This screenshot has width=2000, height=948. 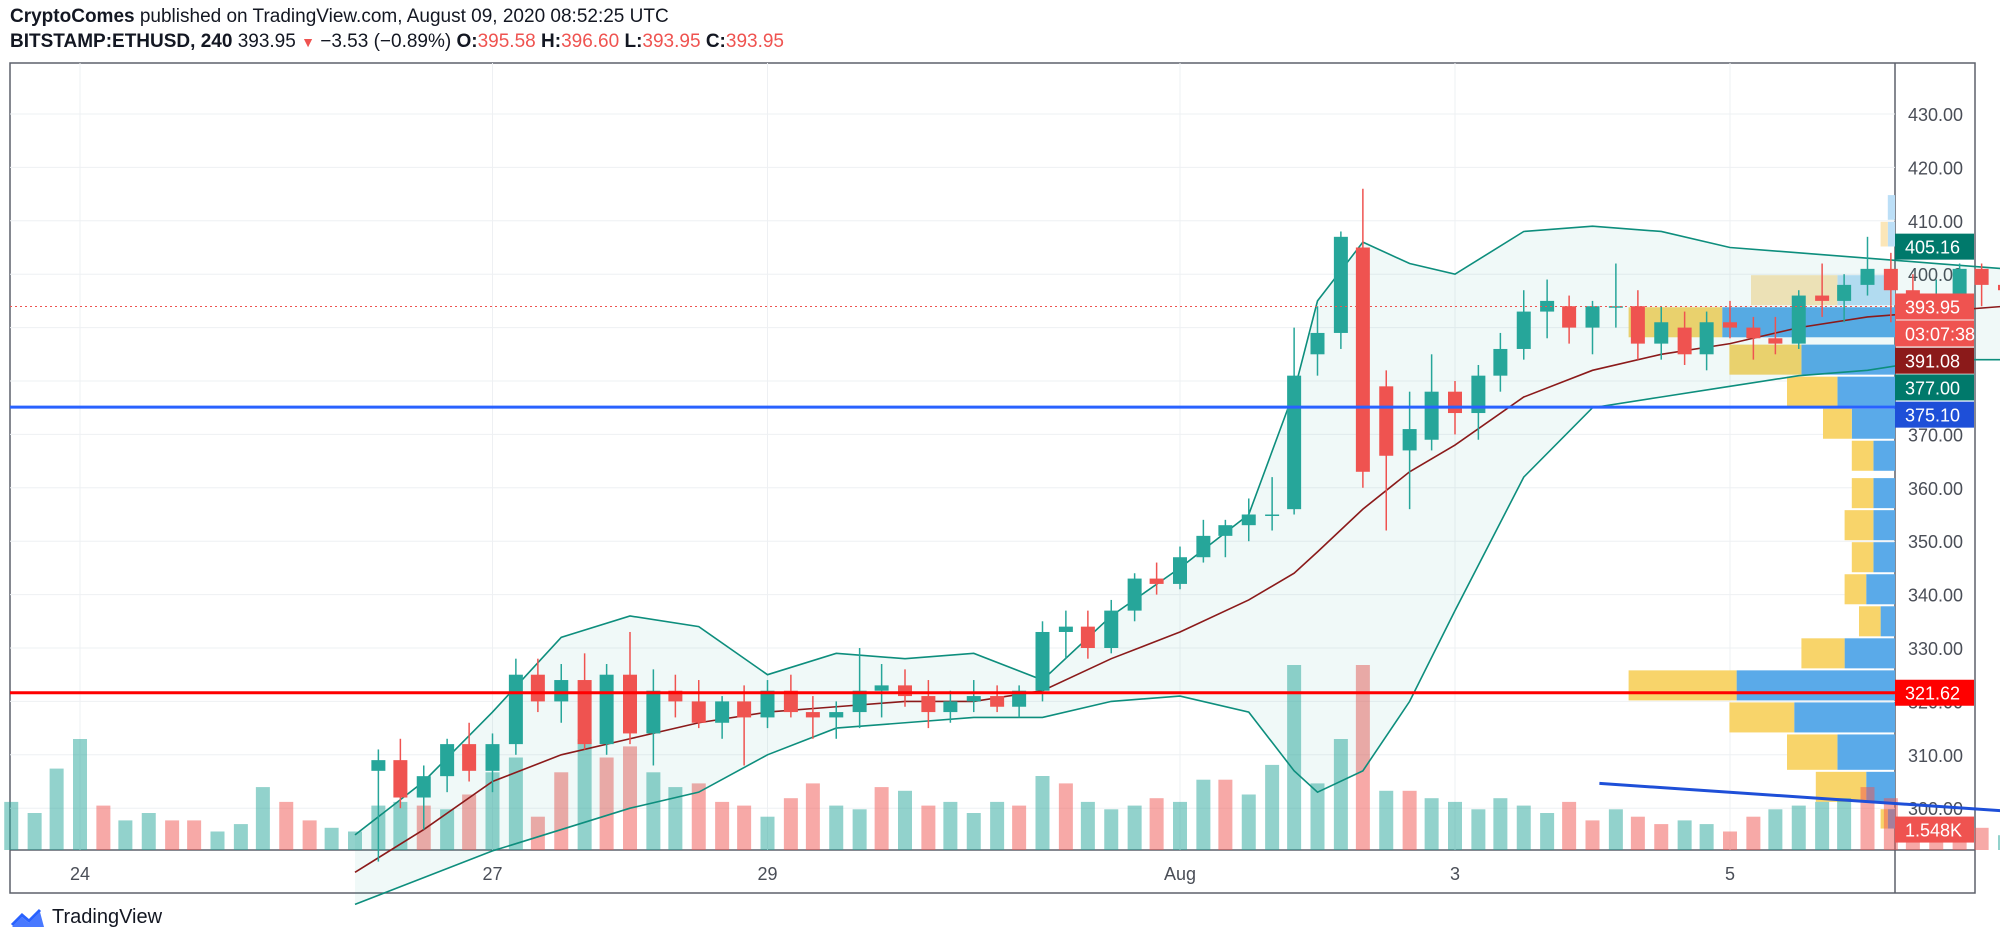 I want to click on y-tick-label: 300.00, so click(x=1935, y=809).